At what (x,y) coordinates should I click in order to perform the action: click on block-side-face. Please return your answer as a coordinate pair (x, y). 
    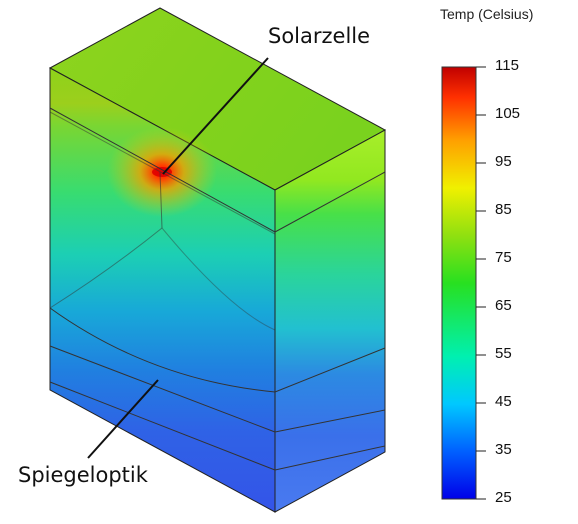
    Looking at the image, I should click on (330, 321).